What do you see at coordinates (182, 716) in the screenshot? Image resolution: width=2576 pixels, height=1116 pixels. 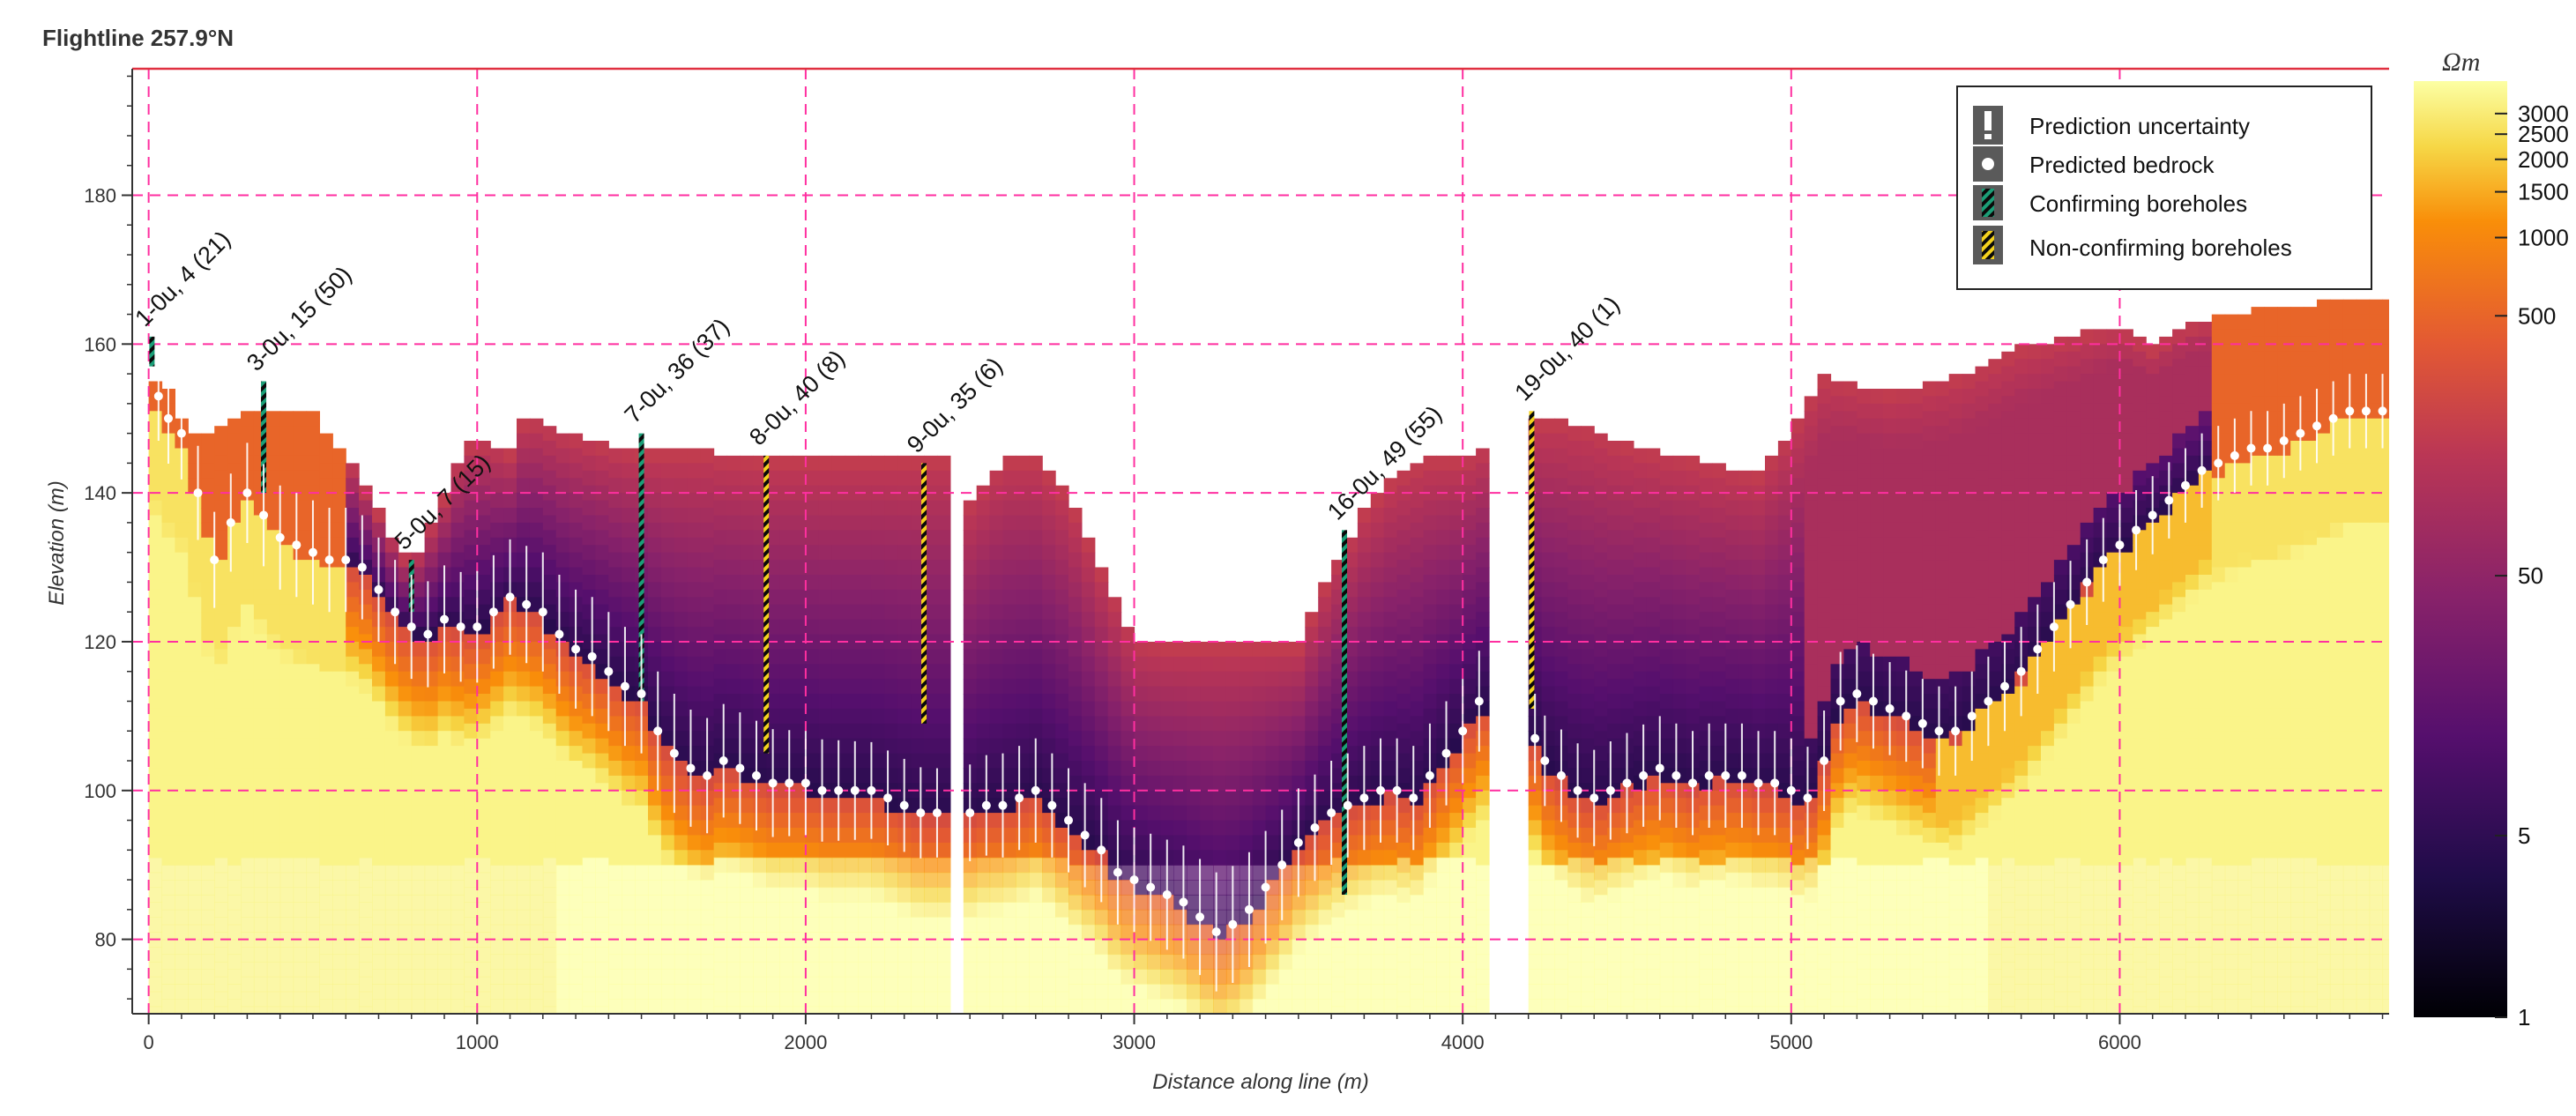 I see `section-column` at bounding box center [182, 716].